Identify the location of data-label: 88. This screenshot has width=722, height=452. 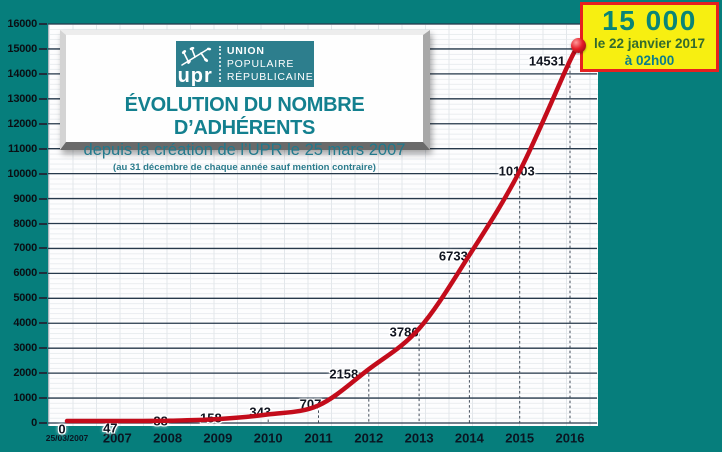
(160, 421).